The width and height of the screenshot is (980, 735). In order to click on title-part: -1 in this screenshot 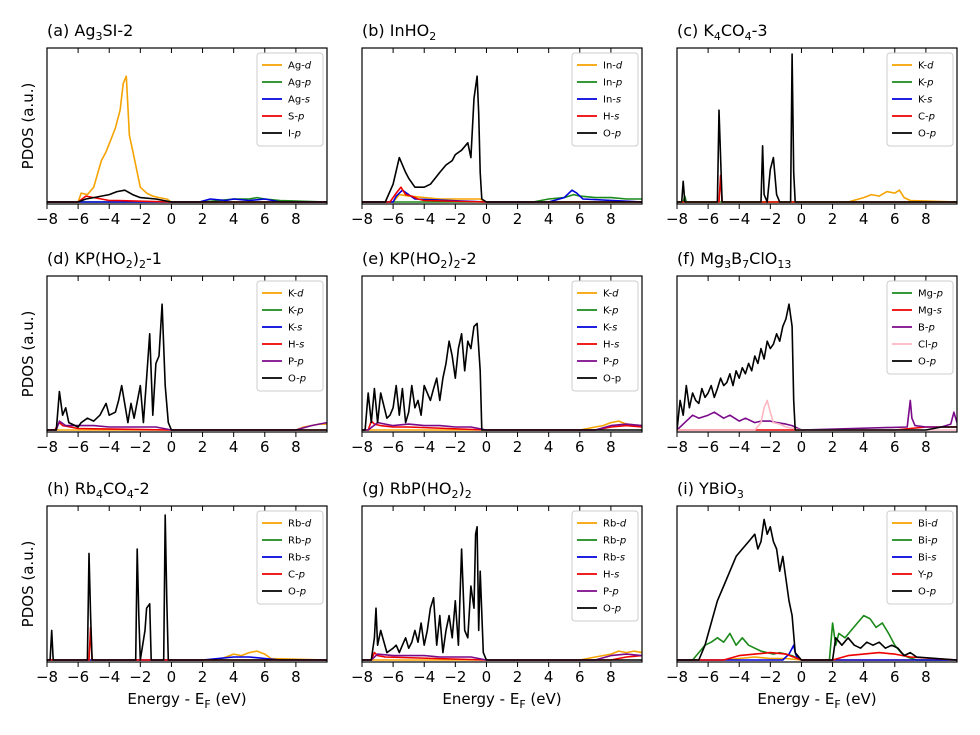, I will do `click(154, 258)`.